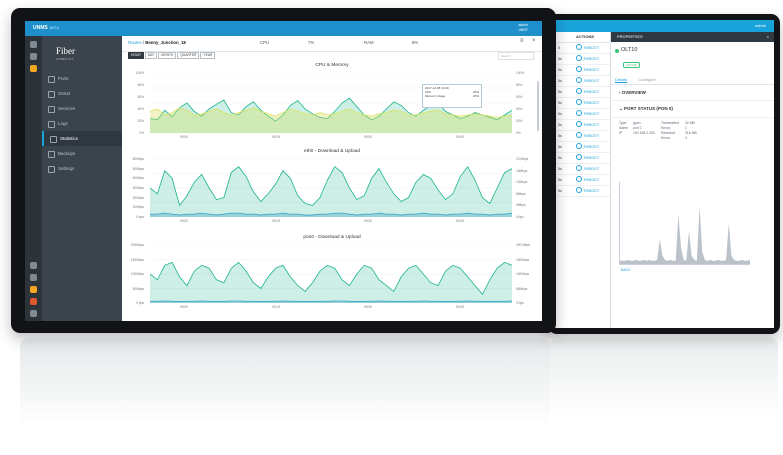  Describe the element at coordinates (631, 65) in the screenshot. I see `status-badge: ACTIVE` at that location.